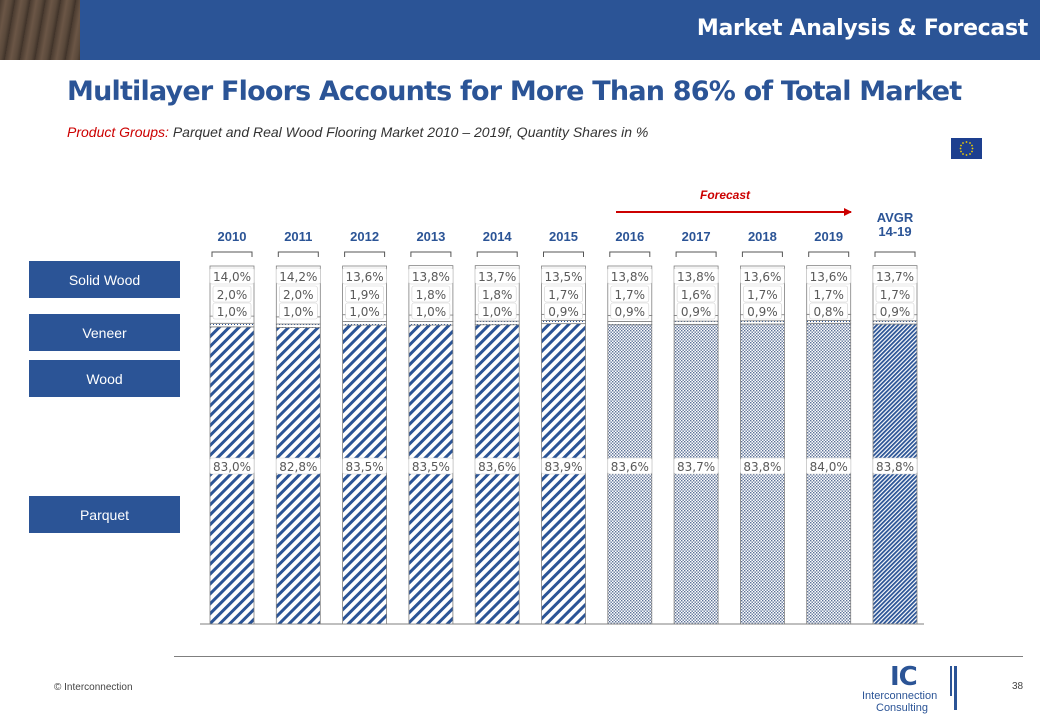  I want to click on data-label-solid-wood: 14,0%, so click(232, 277).